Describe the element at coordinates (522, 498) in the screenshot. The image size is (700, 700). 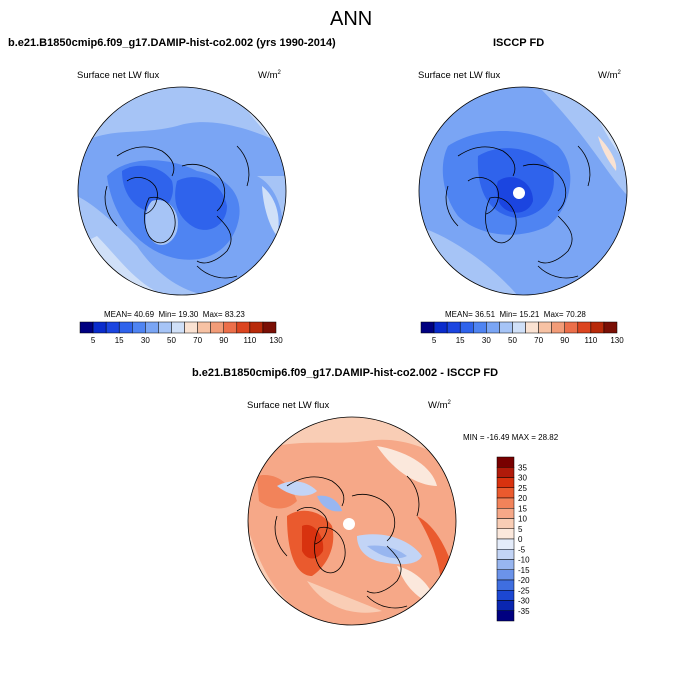
I see `panel-diff-colorbar-tick-label: 20` at that location.